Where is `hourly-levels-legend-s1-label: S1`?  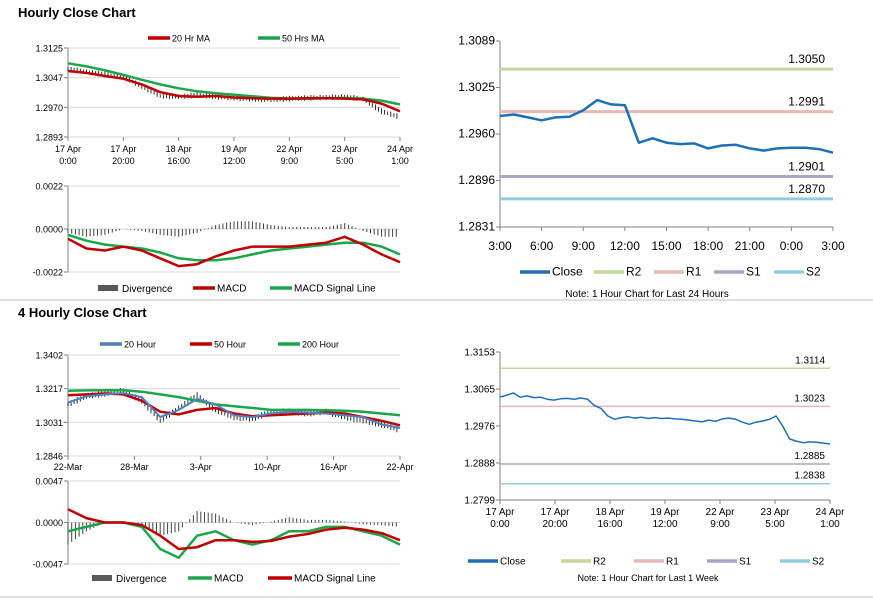 hourly-levels-legend-s1-label: S1 is located at coordinates (753, 272).